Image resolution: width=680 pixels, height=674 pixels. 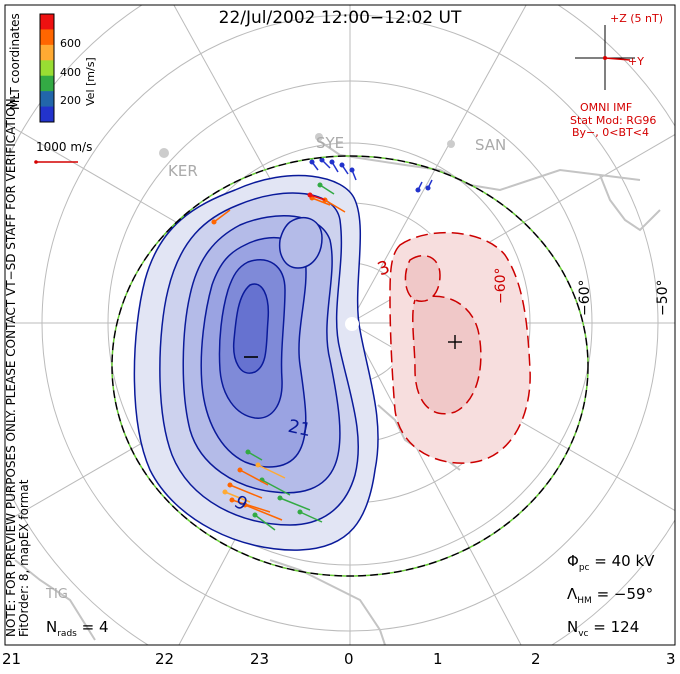 I want to click on pole-marker, so click(x=352, y=324).